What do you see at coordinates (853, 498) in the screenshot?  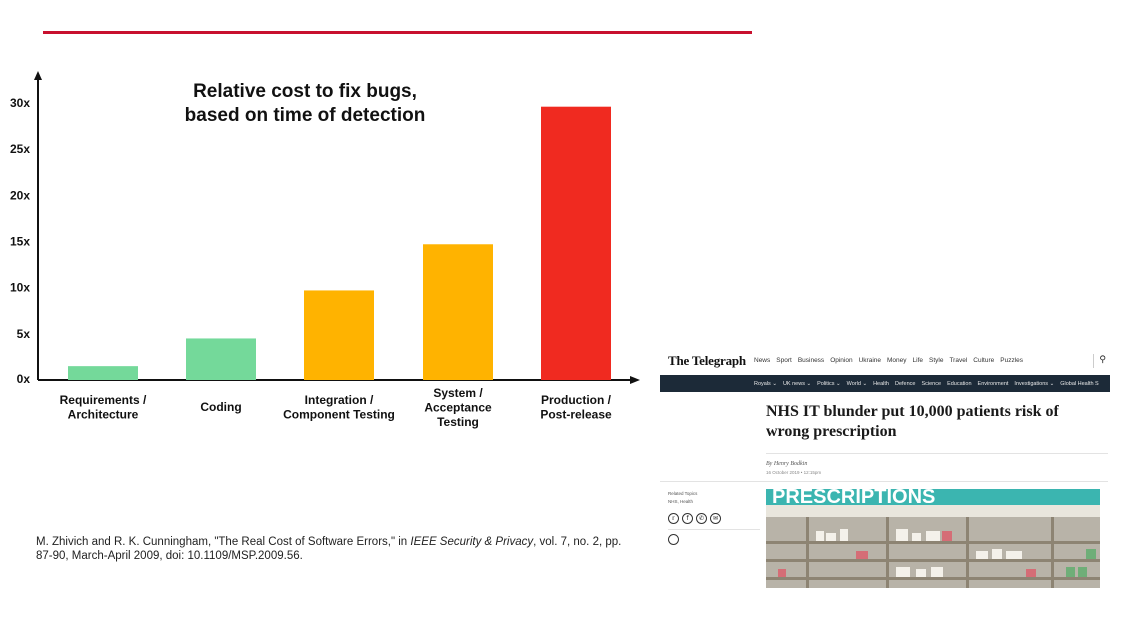 I see `photo-sign-text: PRESCRIPTIONS` at bounding box center [853, 498].